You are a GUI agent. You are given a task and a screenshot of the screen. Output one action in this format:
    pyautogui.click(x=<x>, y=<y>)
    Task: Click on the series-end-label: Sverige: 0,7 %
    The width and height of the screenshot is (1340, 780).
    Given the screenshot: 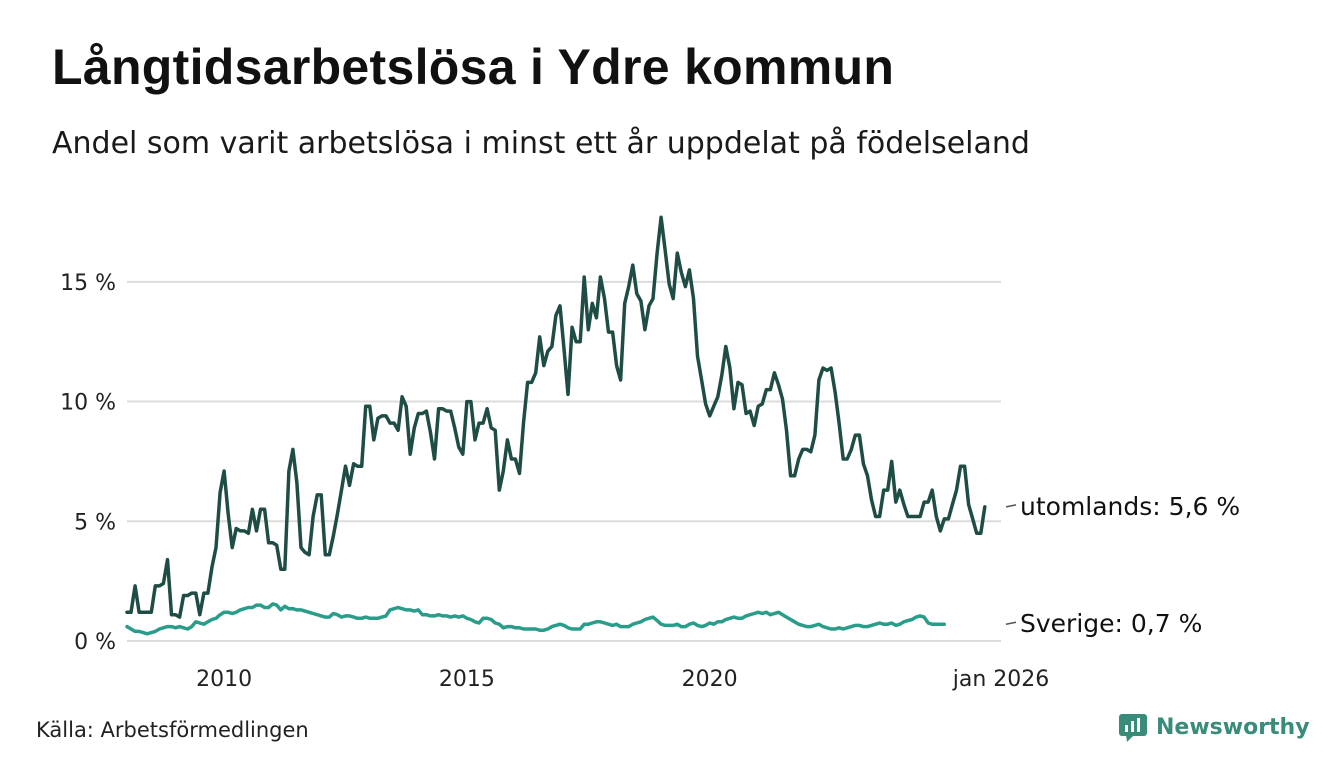 What is the action you would take?
    pyautogui.click(x=1111, y=623)
    